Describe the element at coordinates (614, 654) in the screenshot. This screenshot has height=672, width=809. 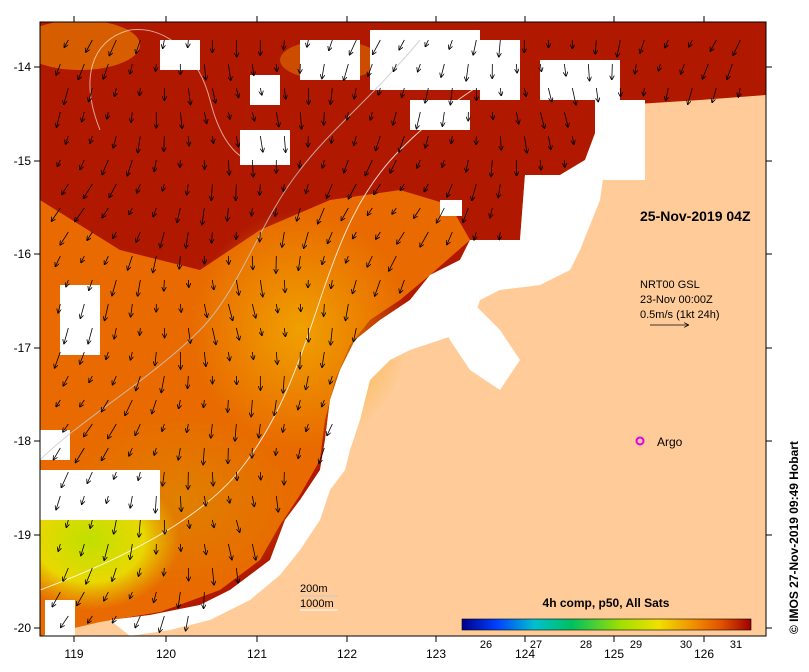
I see `x-tick-label: 125` at that location.